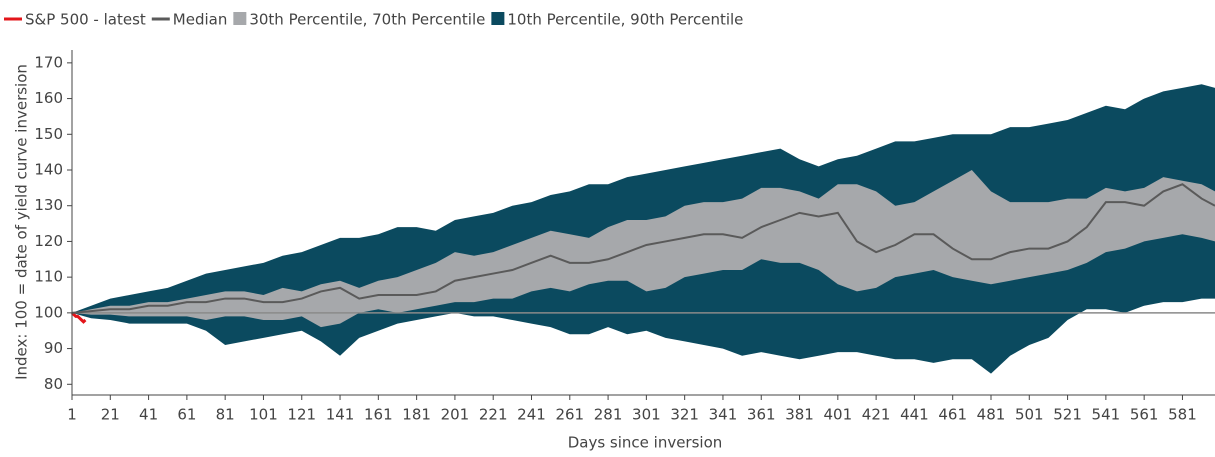  Describe the element at coordinates (225, 415) in the screenshot. I see `x-tick-label: 81` at that location.